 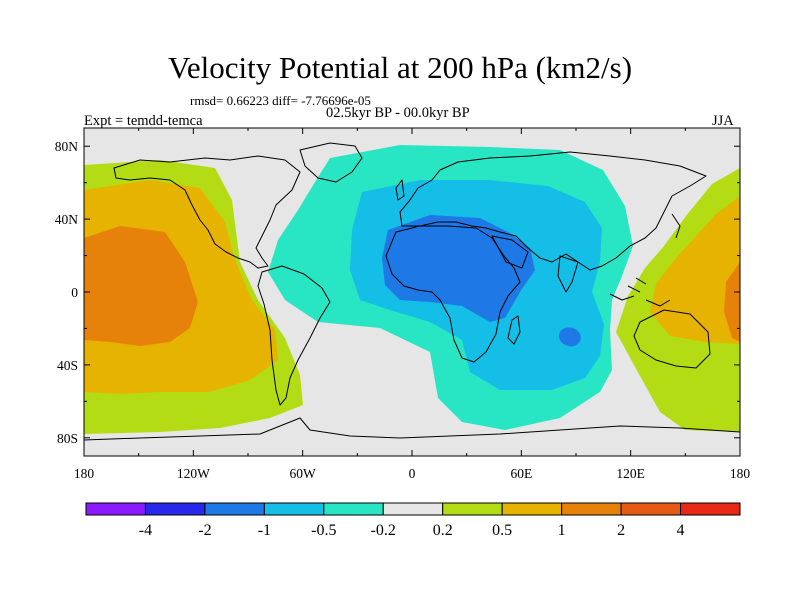 What do you see at coordinates (67, 146) in the screenshot?
I see `lat-tick-label: 80N` at bounding box center [67, 146].